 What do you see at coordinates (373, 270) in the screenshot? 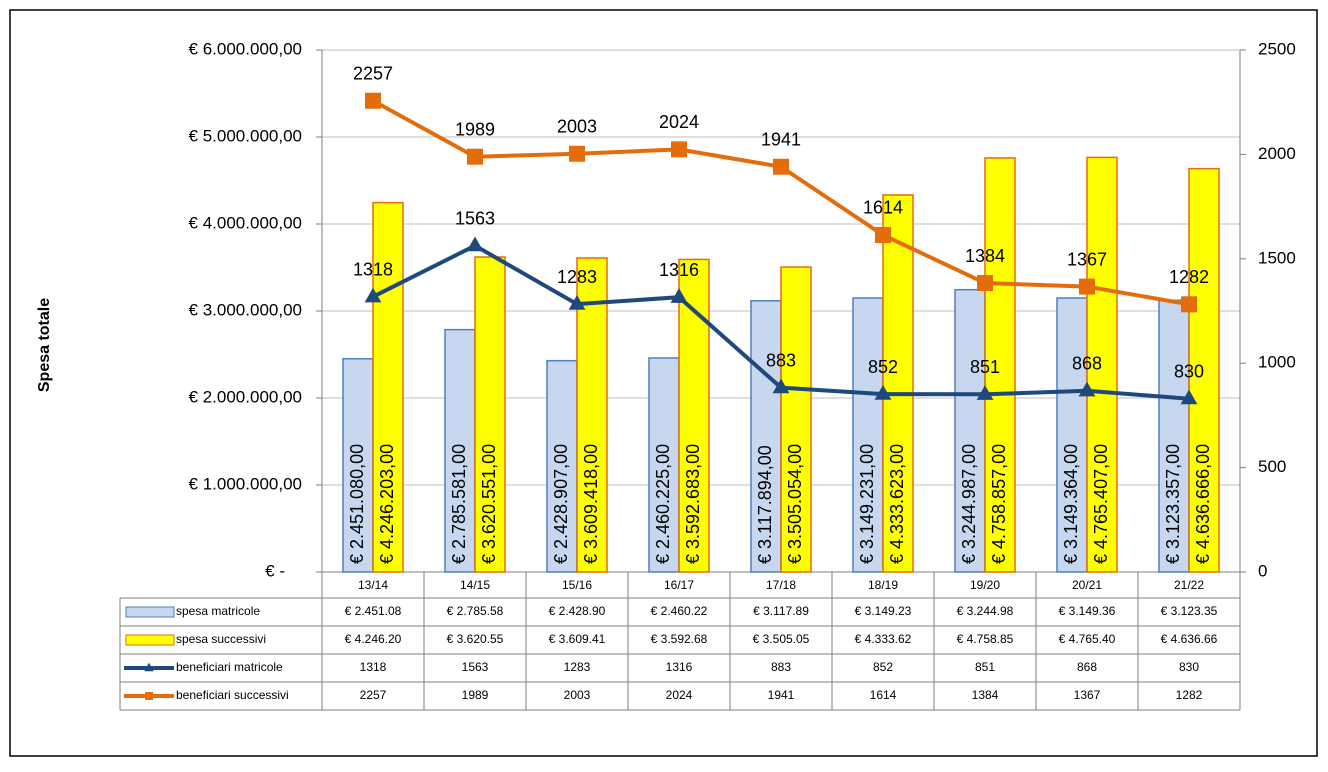
I see `line-value-label: 1318` at bounding box center [373, 270].